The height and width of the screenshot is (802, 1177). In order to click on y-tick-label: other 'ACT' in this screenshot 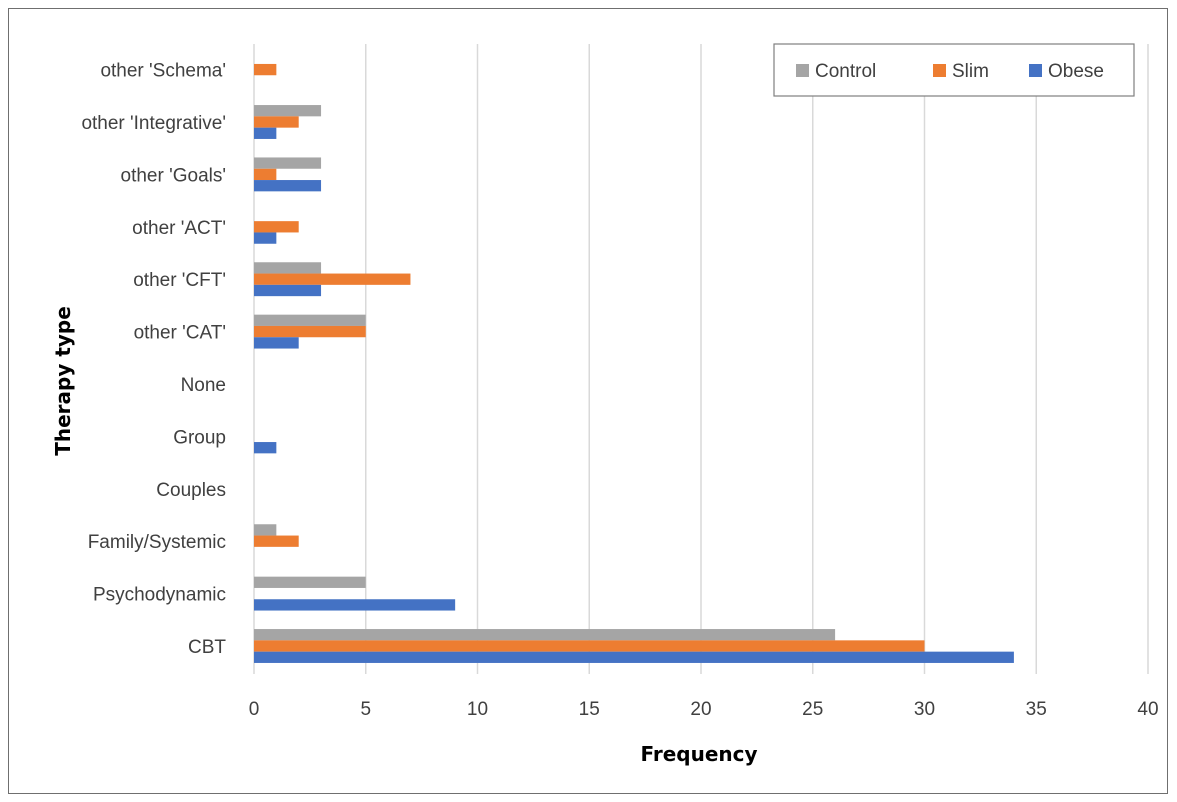, I will do `click(179, 228)`.